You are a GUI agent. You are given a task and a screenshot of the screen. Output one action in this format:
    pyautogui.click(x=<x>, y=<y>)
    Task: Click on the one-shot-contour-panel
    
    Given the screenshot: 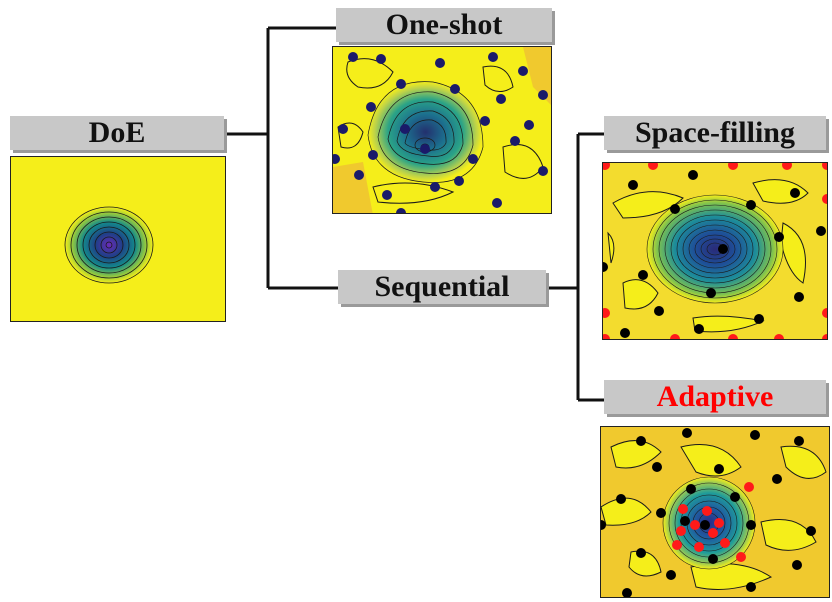 What is the action you would take?
    pyautogui.click(x=442, y=130)
    